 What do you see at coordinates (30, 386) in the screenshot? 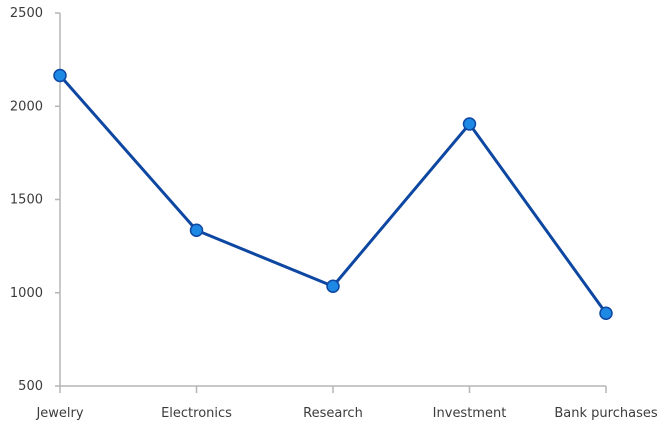
I see `y-tick-label: 500` at bounding box center [30, 386].